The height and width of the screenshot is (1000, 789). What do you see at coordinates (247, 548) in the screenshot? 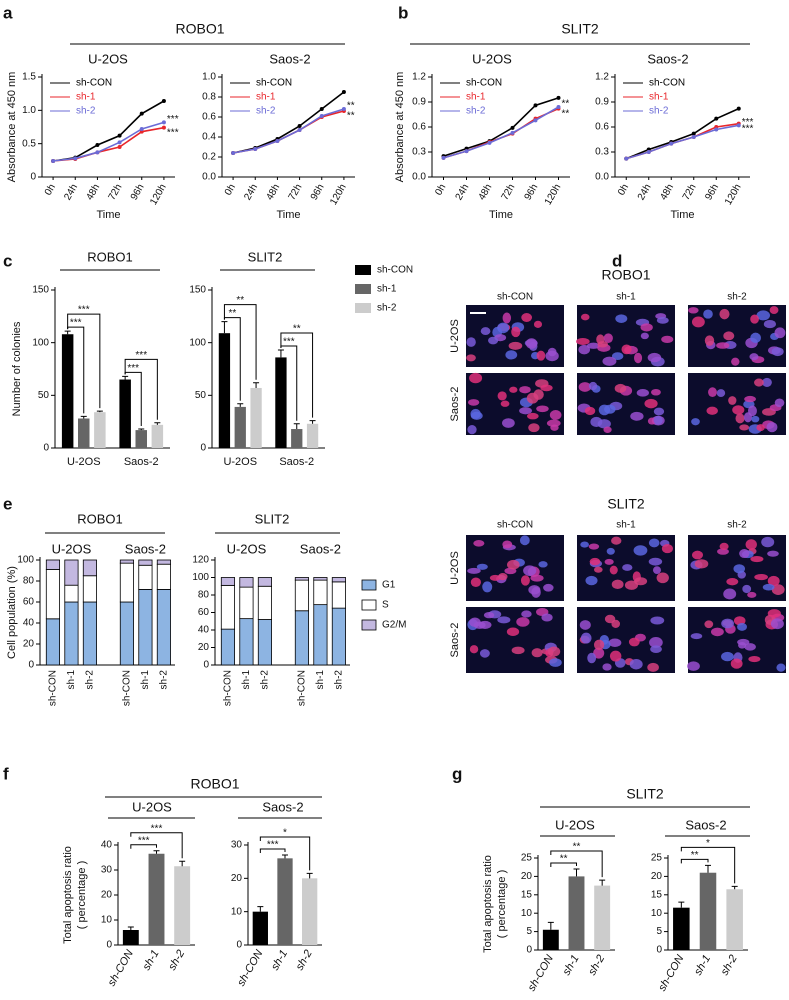
I see `group-label: U-2OS` at bounding box center [247, 548].